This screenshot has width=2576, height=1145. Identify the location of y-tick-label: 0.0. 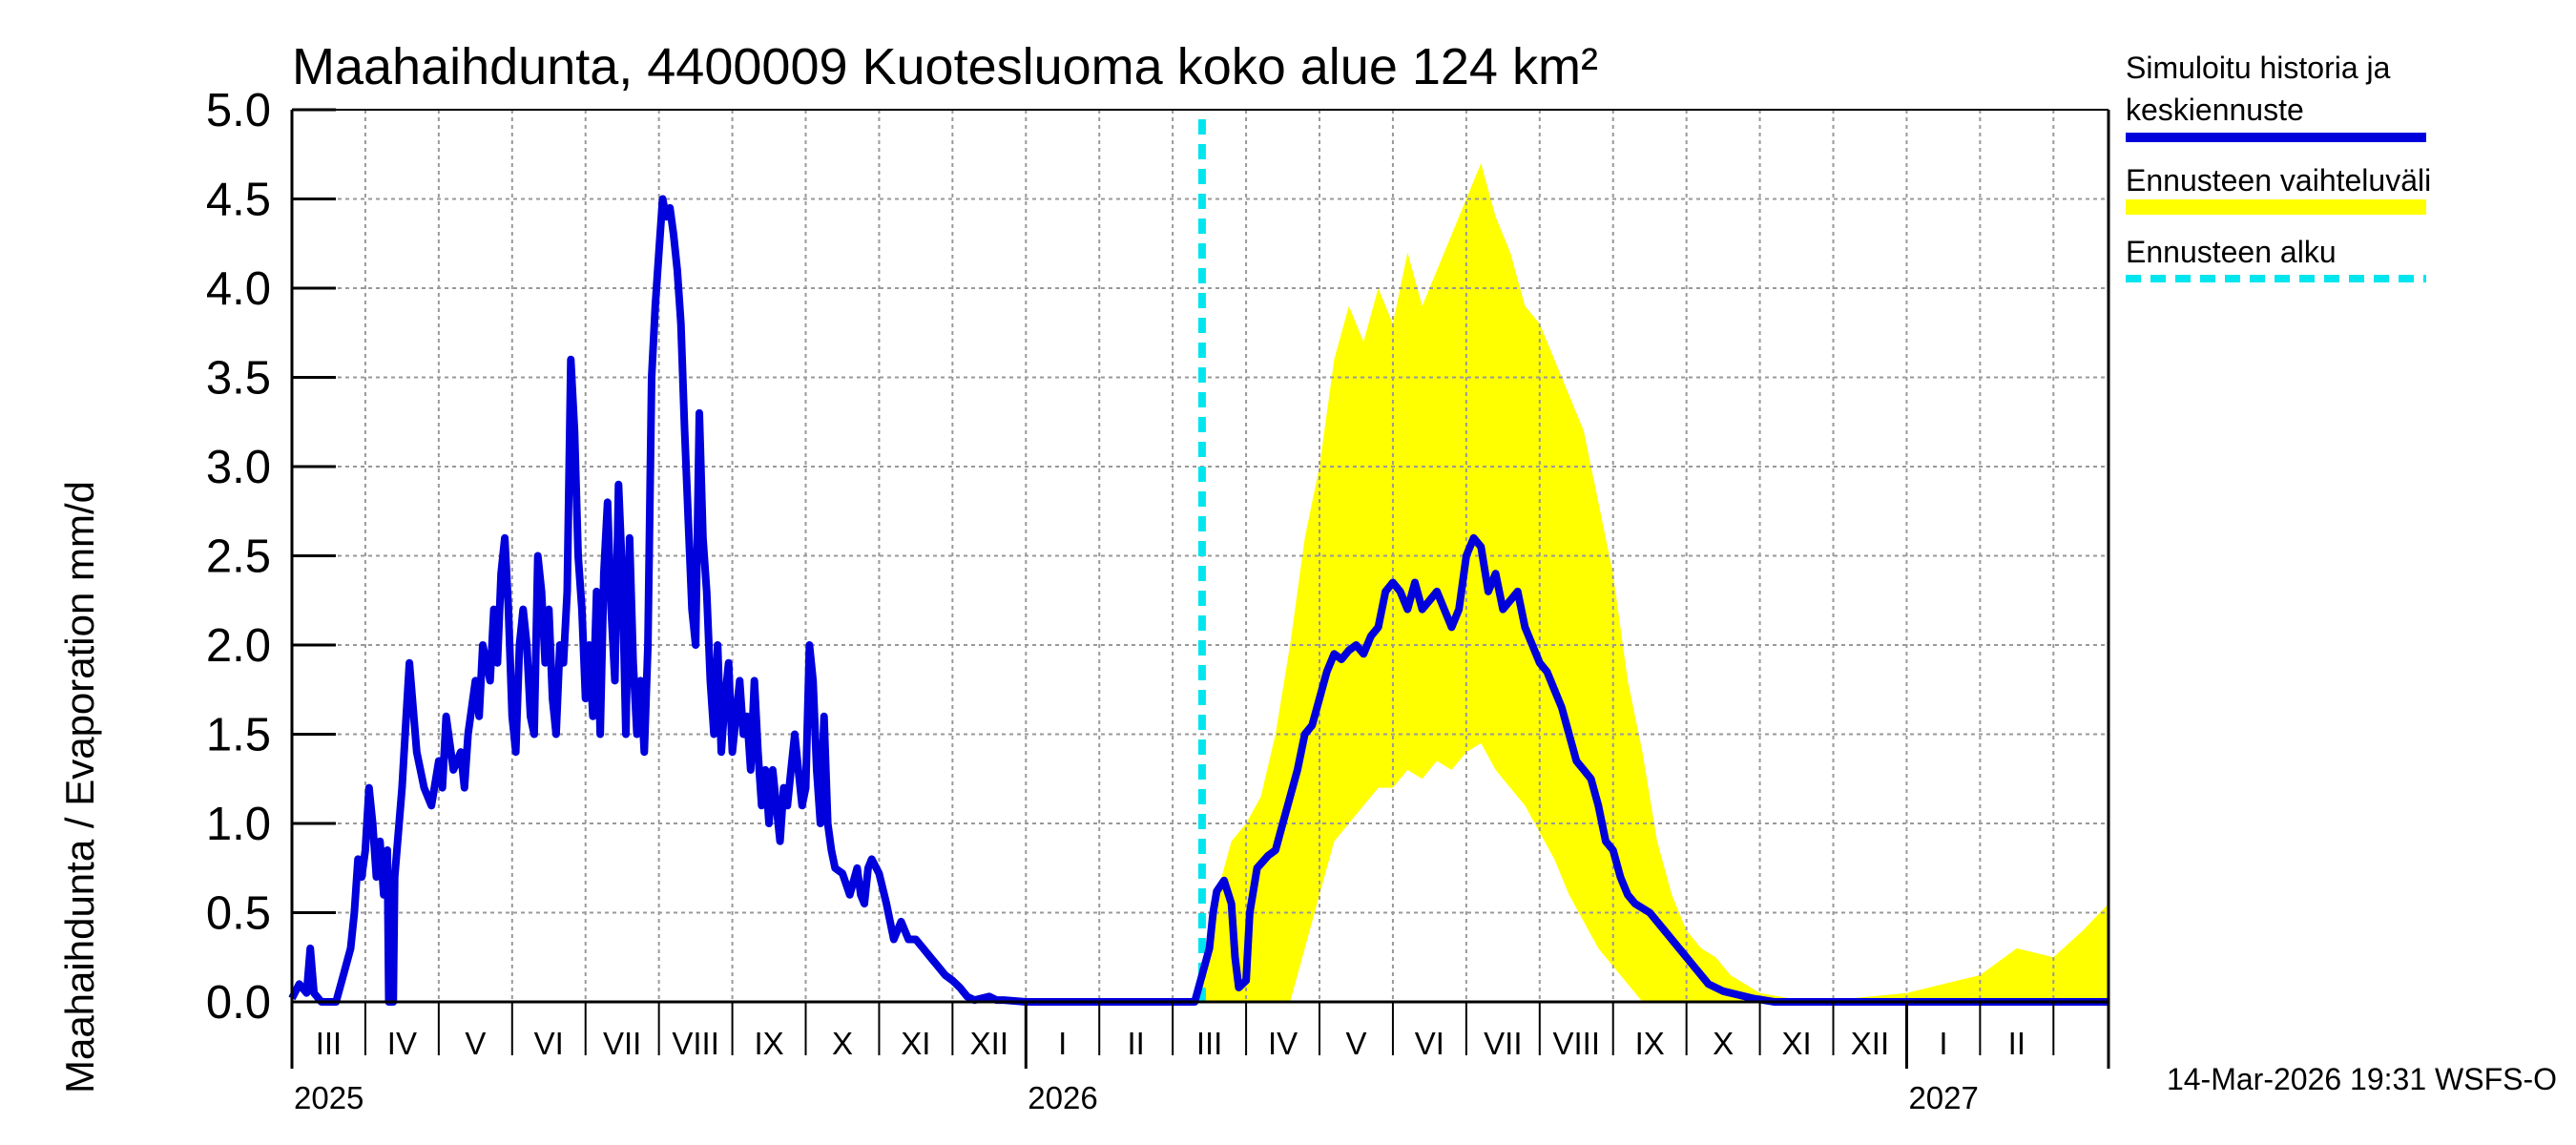
(238, 1003).